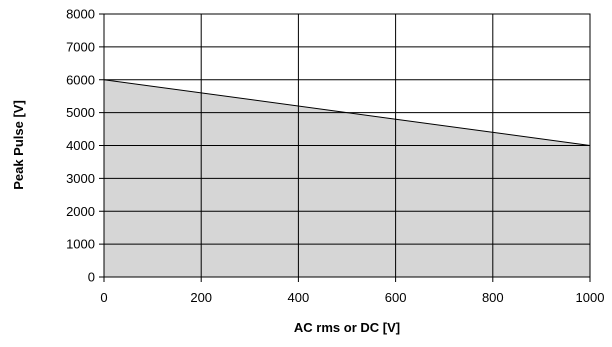  What do you see at coordinates (91, 277) in the screenshot?
I see `y-tick-label: 0` at bounding box center [91, 277].